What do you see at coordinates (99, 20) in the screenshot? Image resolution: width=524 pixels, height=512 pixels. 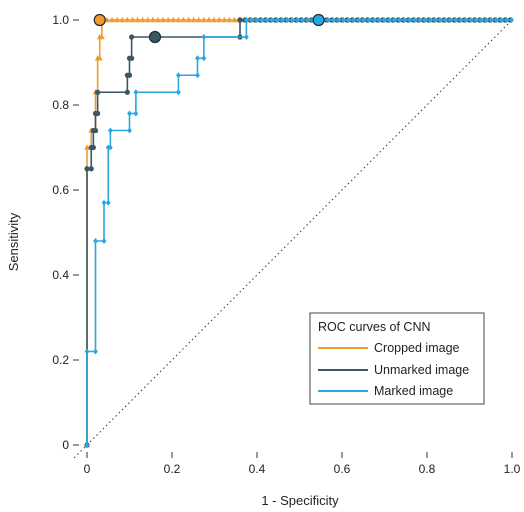 I see `operating-point-cropped` at bounding box center [99, 20].